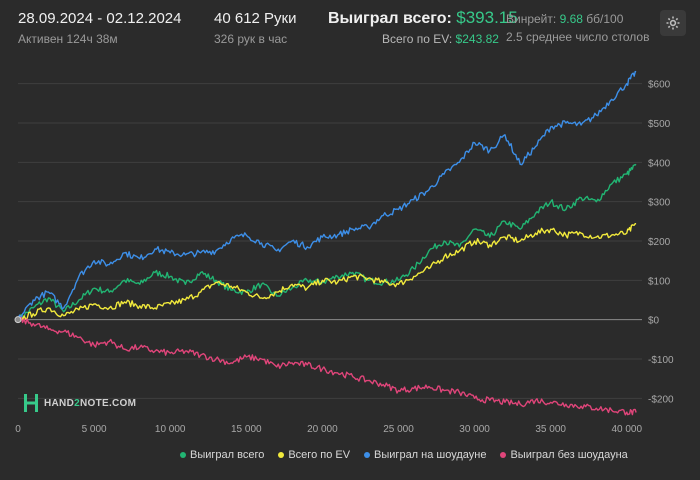 Image resolution: width=700 pixels, height=480 pixels. What do you see at coordinates (251, 39) in the screenshot?
I see `hands-per-hour: 326 рук в час` at bounding box center [251, 39].